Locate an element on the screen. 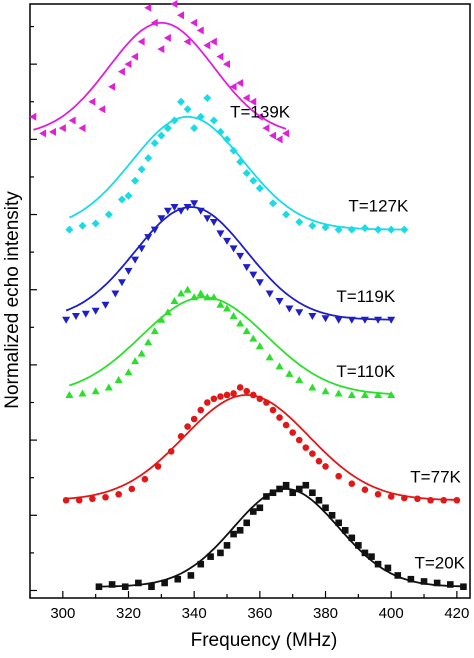 Image resolution: width=474 pixels, height=658 pixels. x-tick-label: 400 is located at coordinates (391, 613).